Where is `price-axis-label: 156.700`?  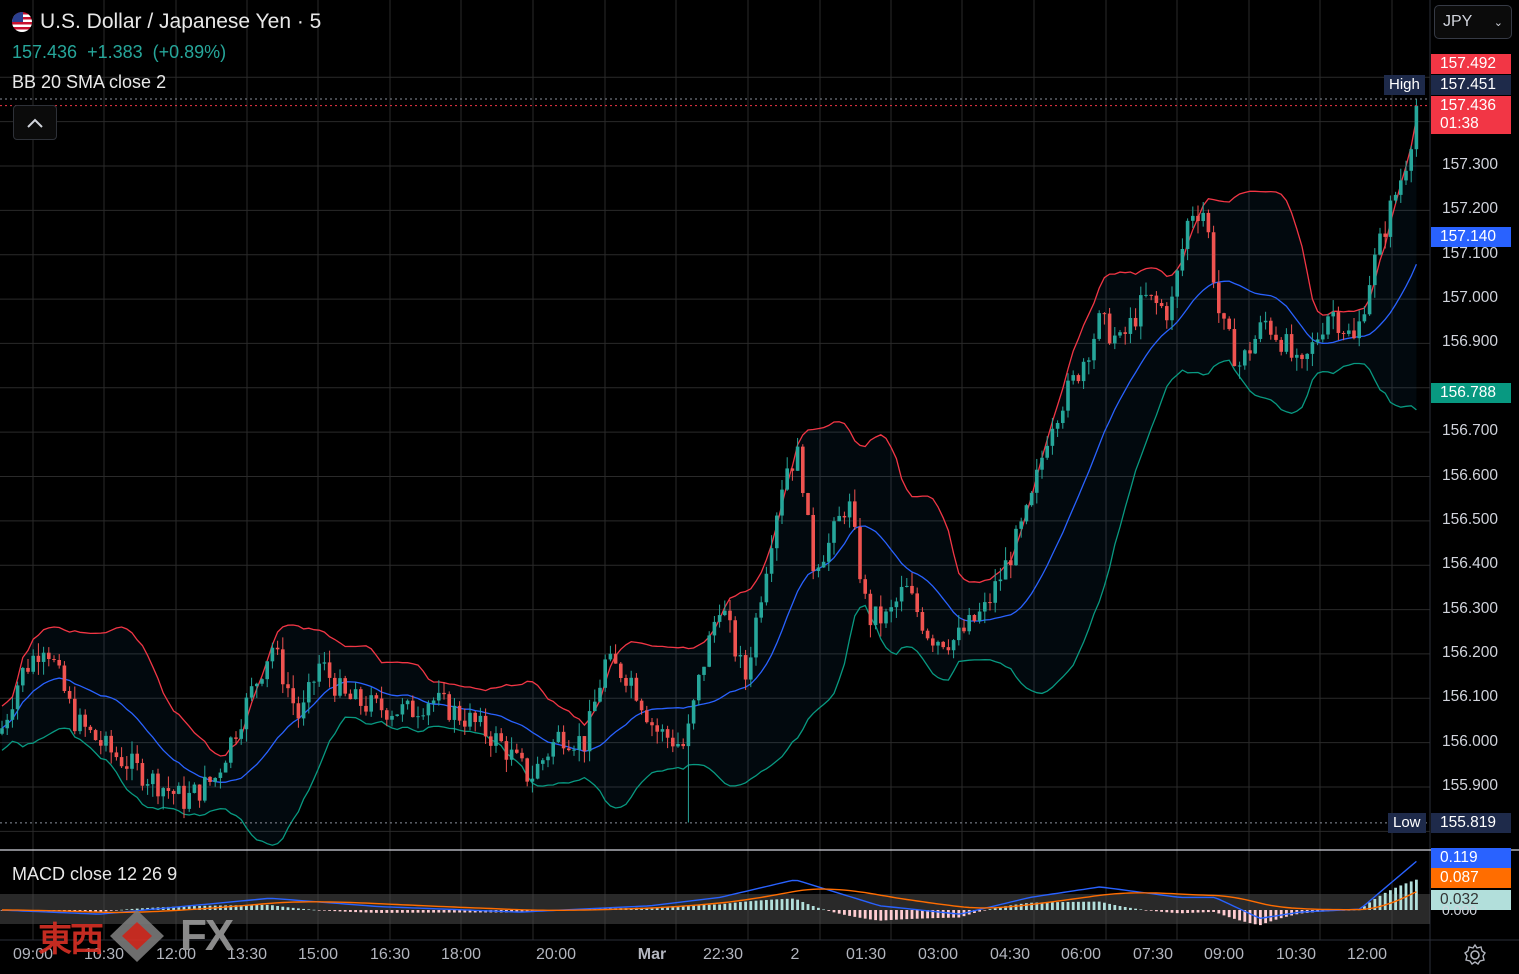 price-axis-label: 156.700 is located at coordinates (1470, 431).